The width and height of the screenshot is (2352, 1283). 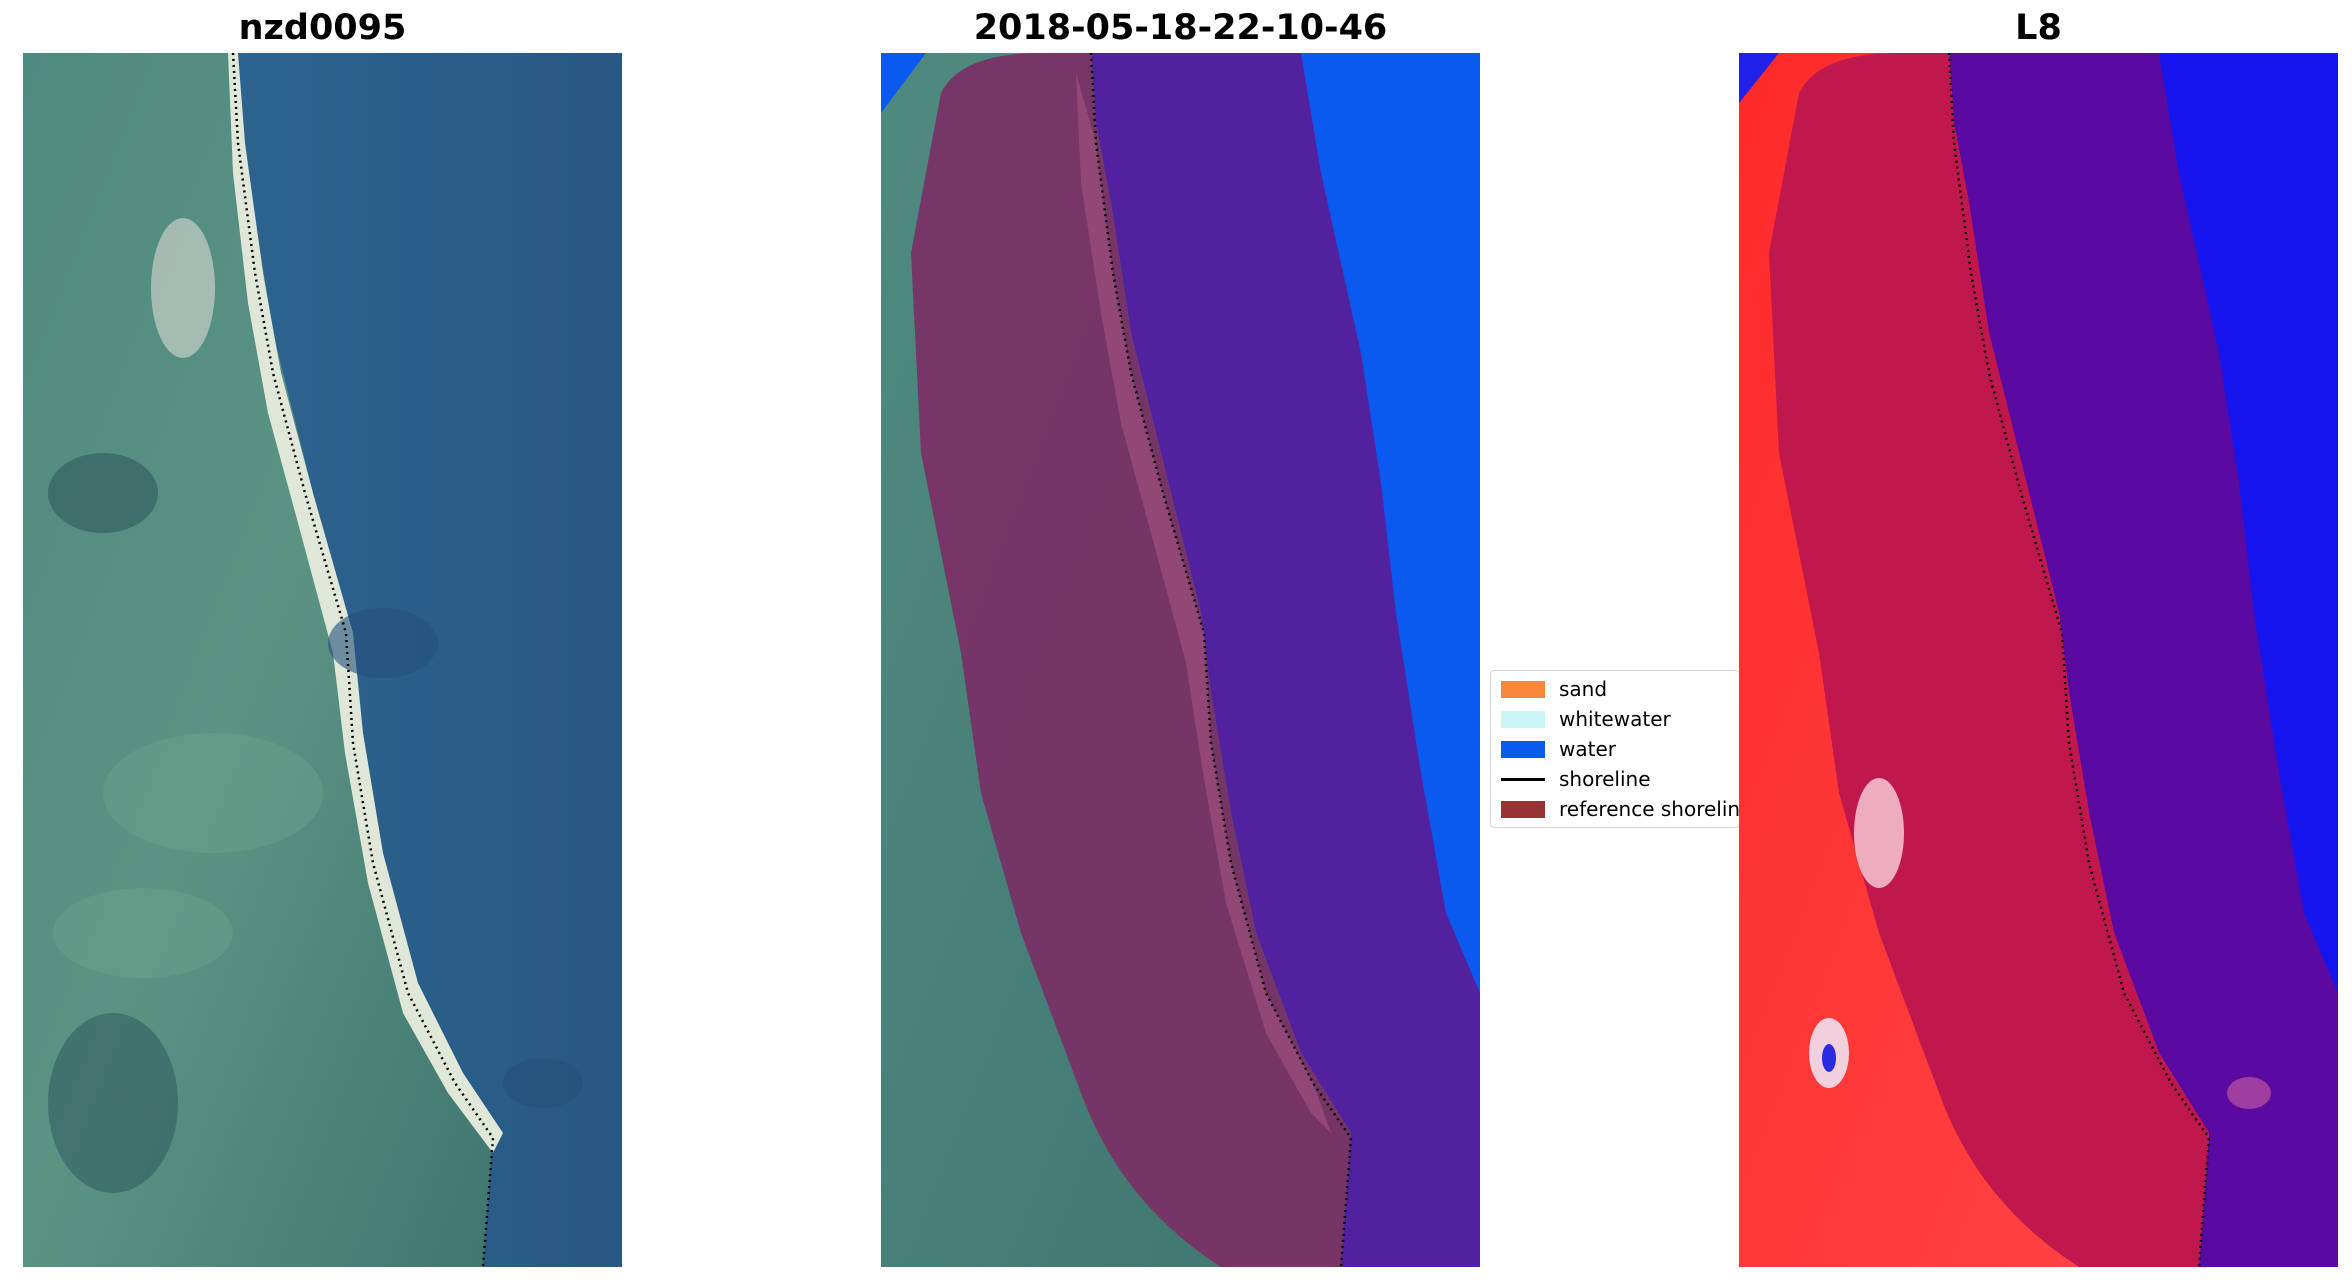 I want to click on legend-item-water: water, so click(x=1558, y=749).